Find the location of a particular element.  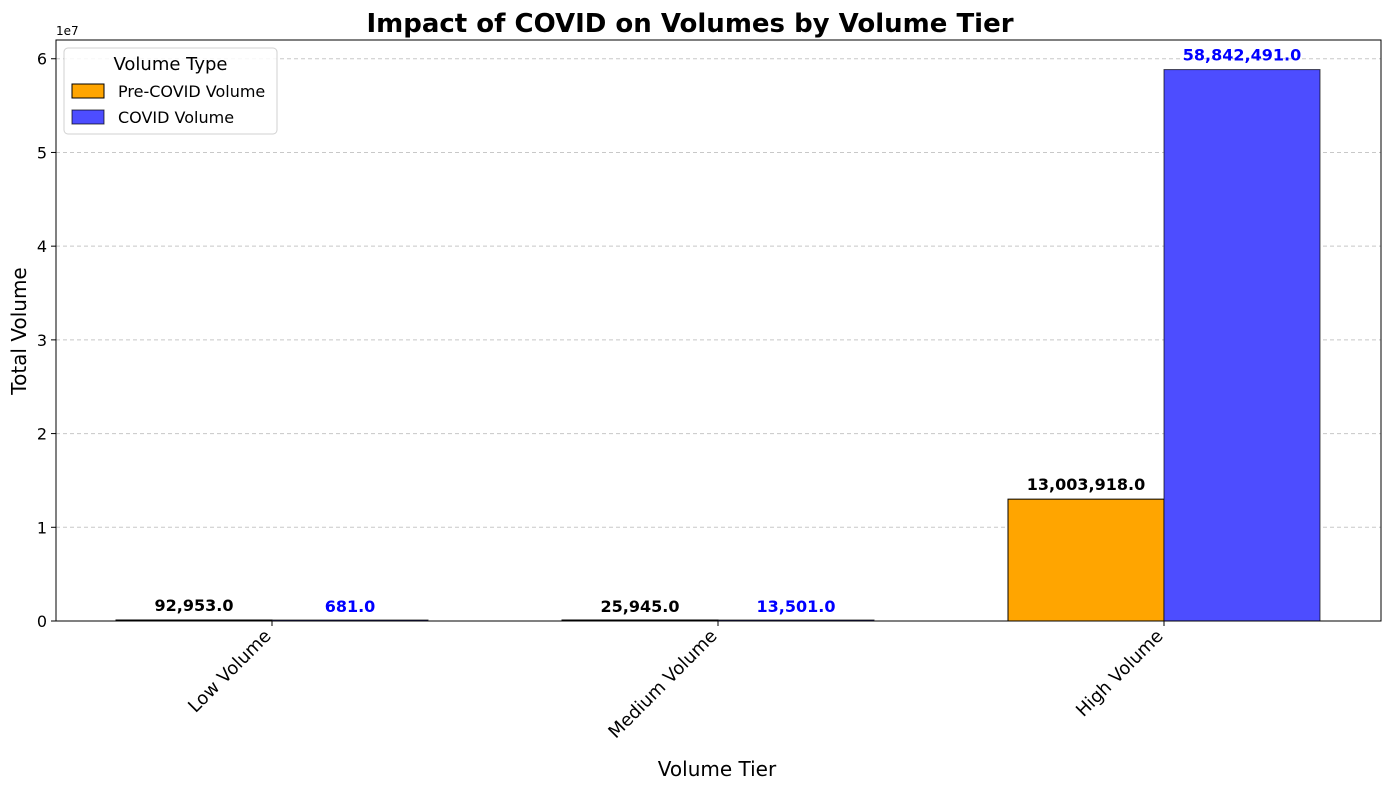

bar-pre-covid is located at coordinates (1086, 560).